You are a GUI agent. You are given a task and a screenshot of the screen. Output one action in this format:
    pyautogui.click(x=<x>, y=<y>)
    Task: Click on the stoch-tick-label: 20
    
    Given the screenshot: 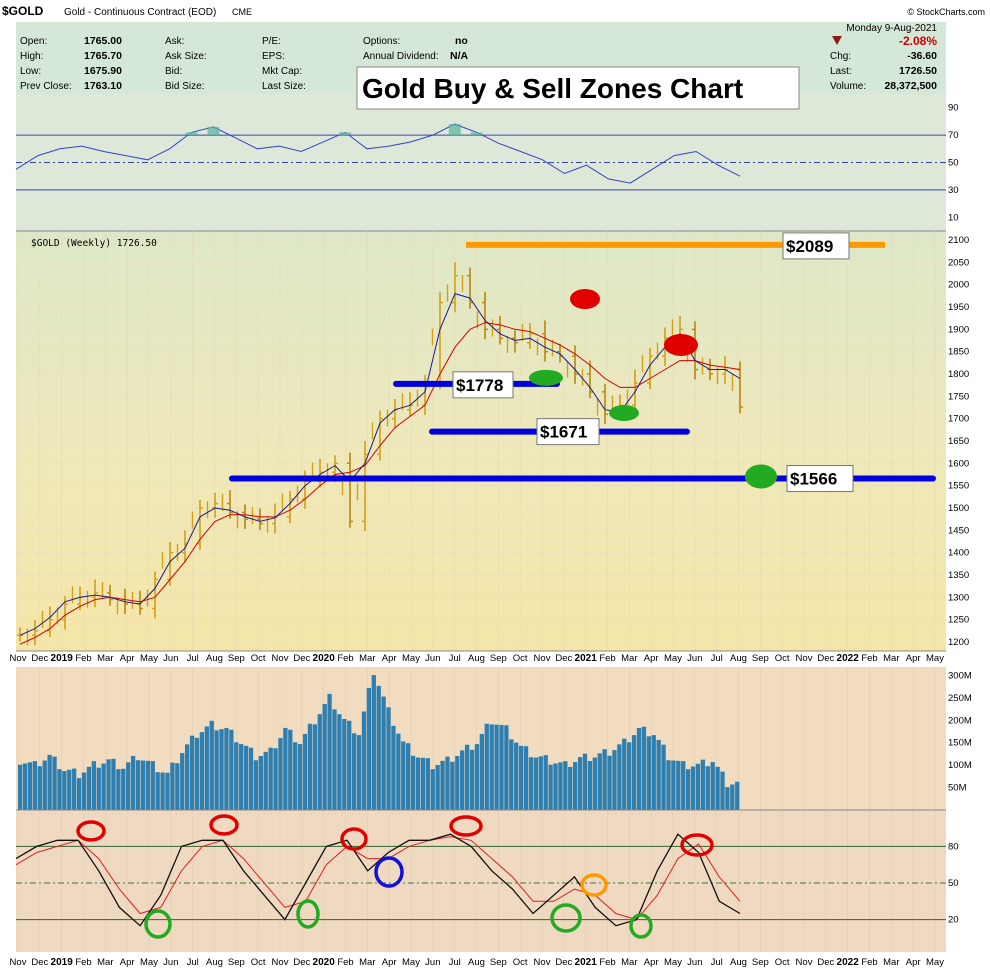 What is the action you would take?
    pyautogui.click(x=953, y=920)
    